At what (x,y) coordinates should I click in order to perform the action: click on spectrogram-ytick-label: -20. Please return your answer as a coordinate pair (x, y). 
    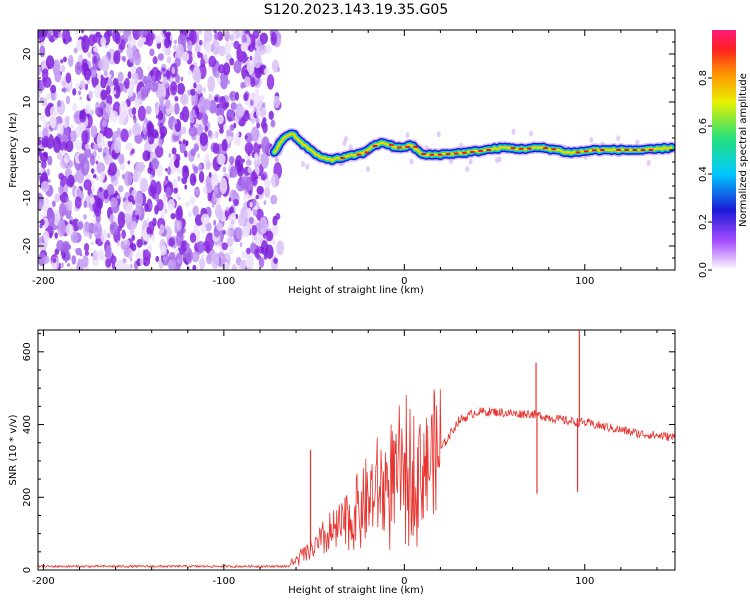
    Looking at the image, I should click on (27, 246).